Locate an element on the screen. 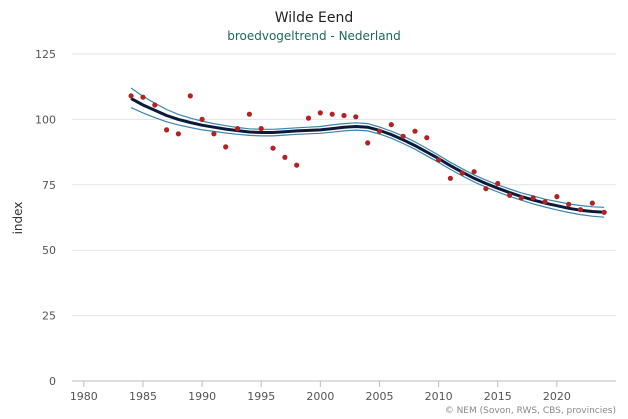 The height and width of the screenshot is (419, 628). data-point-2023 is located at coordinates (592, 203).